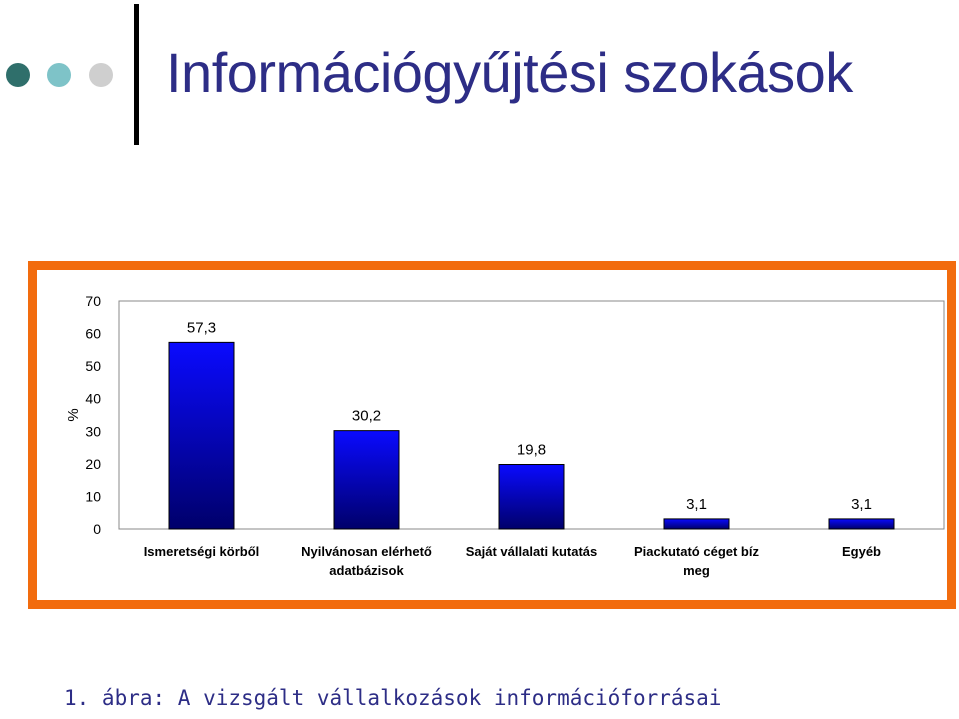 Image resolution: width=959 pixels, height=719 pixels. Describe the element at coordinates (93, 431) in the screenshot. I see `y-tick-label: 30` at that location.